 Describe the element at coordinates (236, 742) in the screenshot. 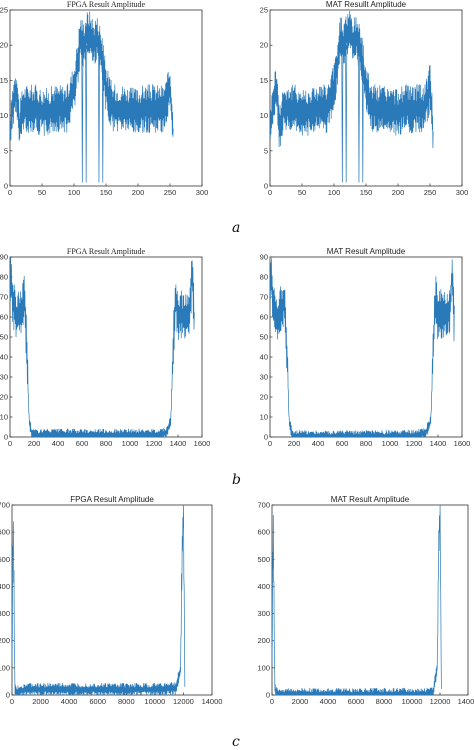

I see `caption-c: c` at that location.